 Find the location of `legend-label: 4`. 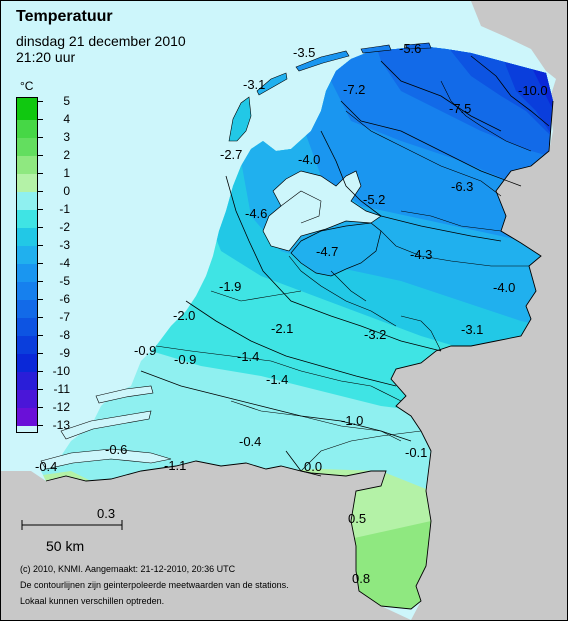

legend-label: 4 is located at coordinates (66, 119).